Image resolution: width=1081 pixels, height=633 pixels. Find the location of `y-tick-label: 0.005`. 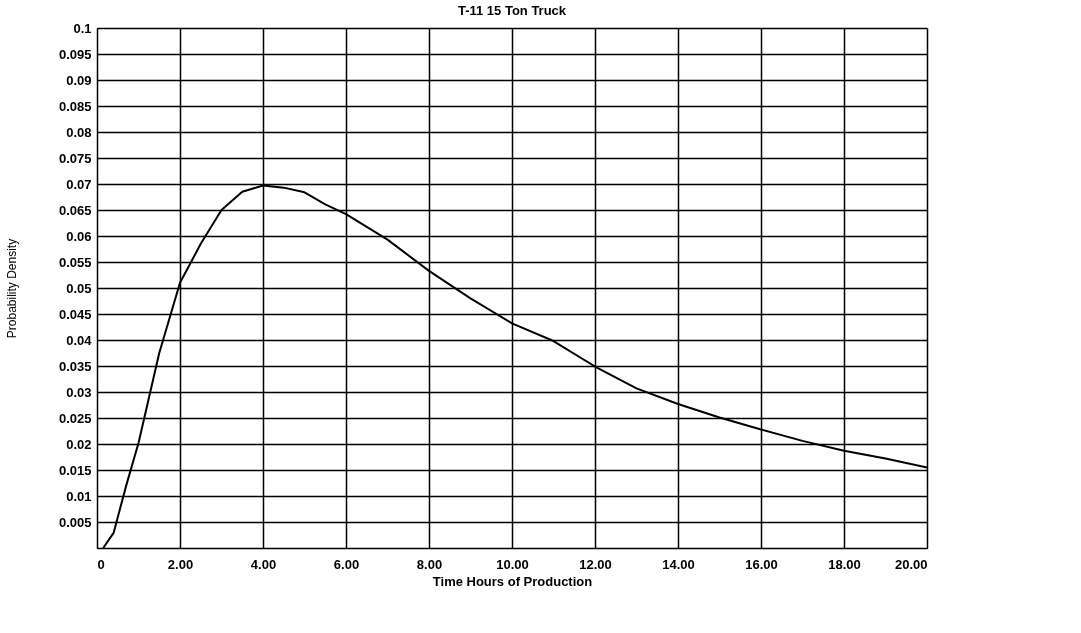

y-tick-label: 0.005 is located at coordinates (75, 522).